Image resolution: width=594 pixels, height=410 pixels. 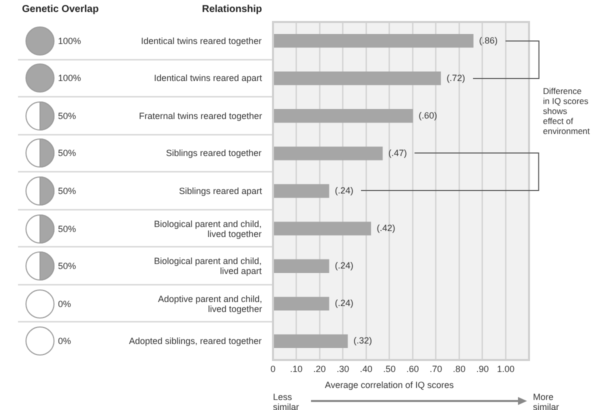 What do you see at coordinates (200, 115) in the screenshot?
I see `y-tick-label: Fraternal twins reared together` at bounding box center [200, 115].